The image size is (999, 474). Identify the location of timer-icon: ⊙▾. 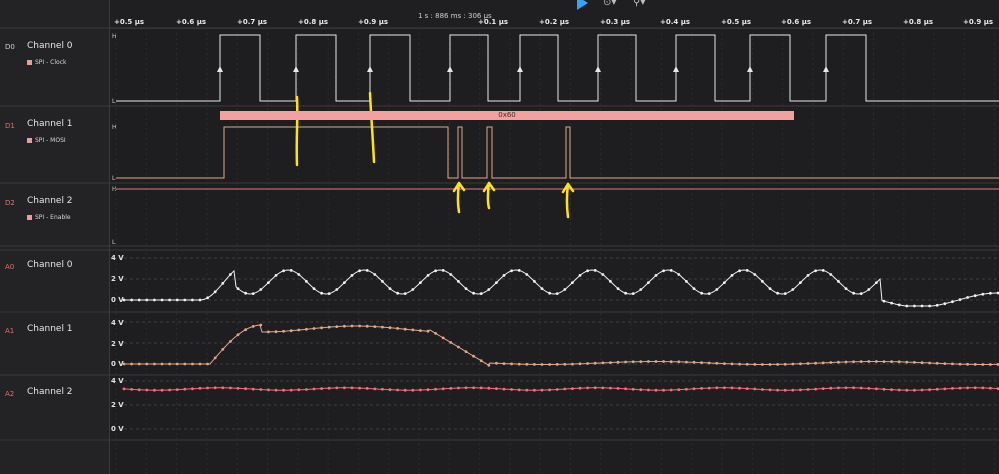
(610, 4).